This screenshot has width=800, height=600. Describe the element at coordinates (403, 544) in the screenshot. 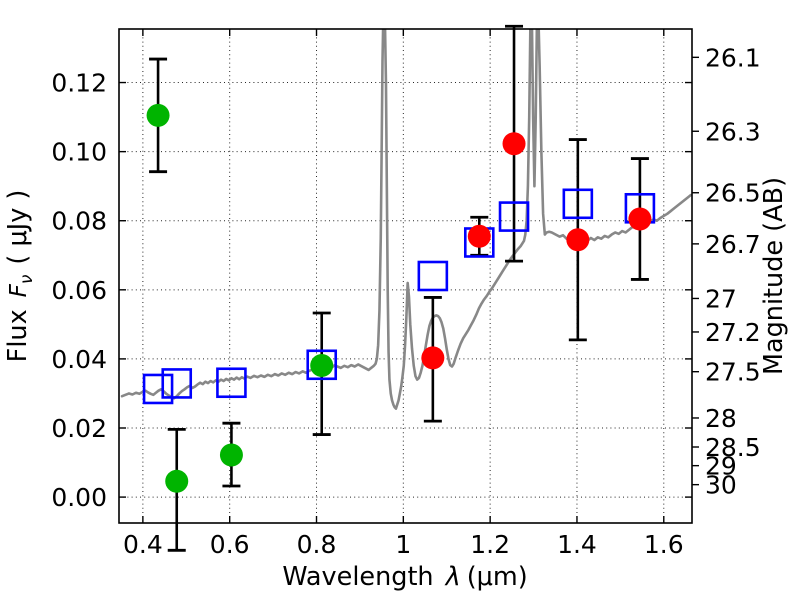

I see `x-tick-label-3: 1` at that location.